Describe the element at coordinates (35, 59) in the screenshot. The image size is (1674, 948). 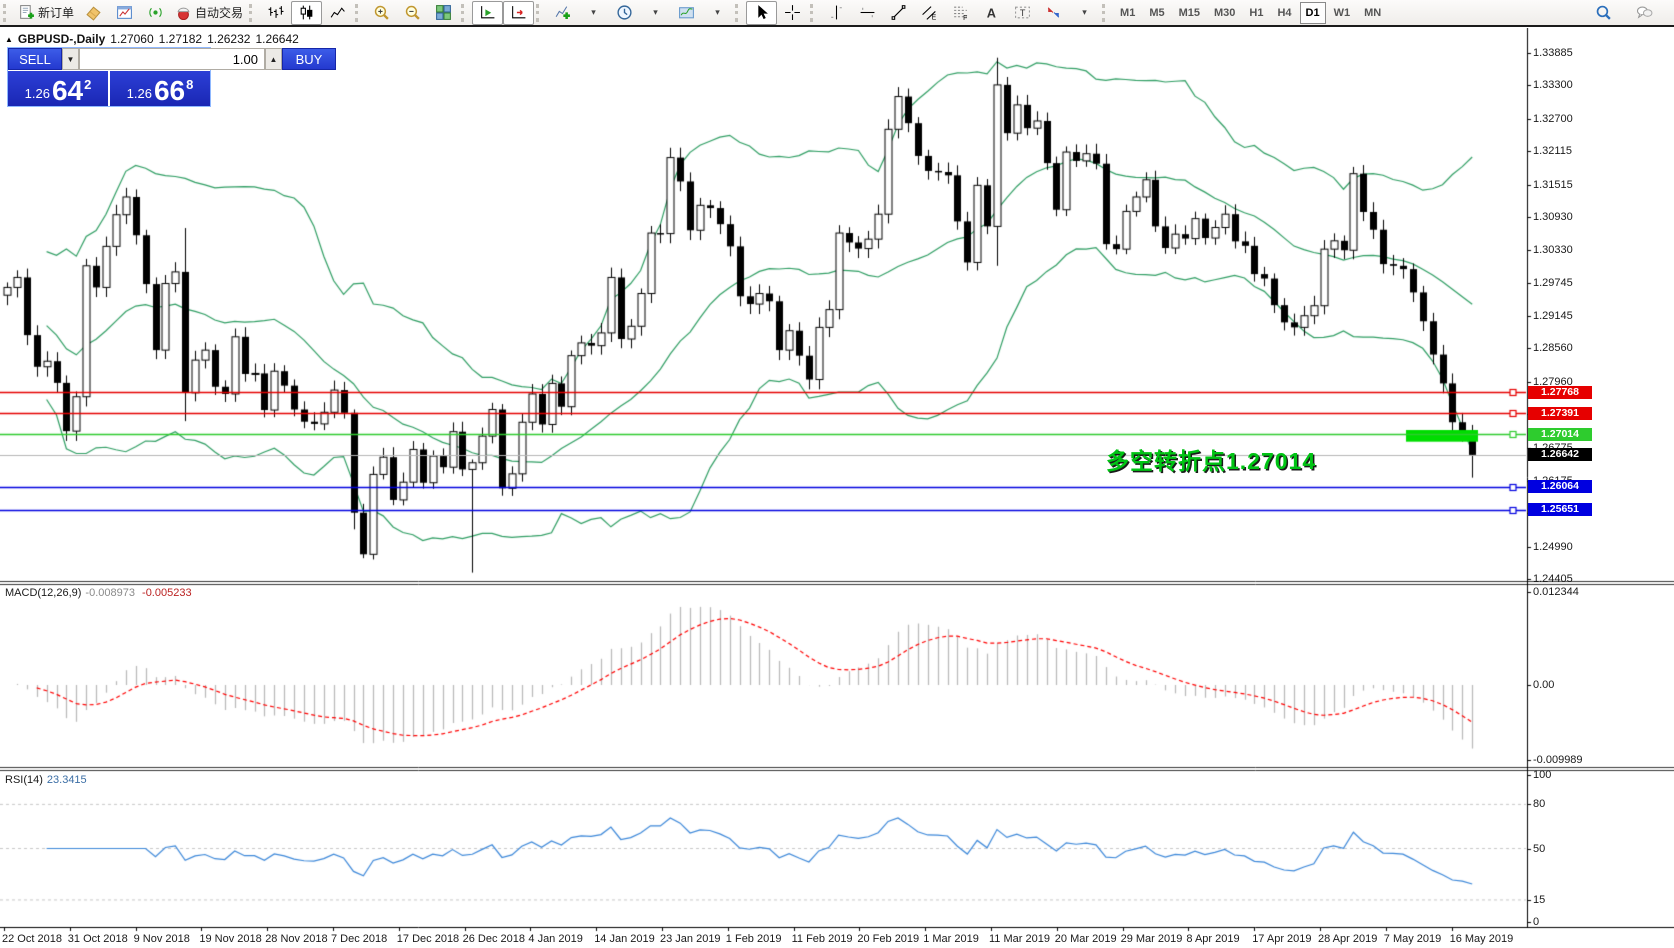
I see `sell-button: SELL` at that location.